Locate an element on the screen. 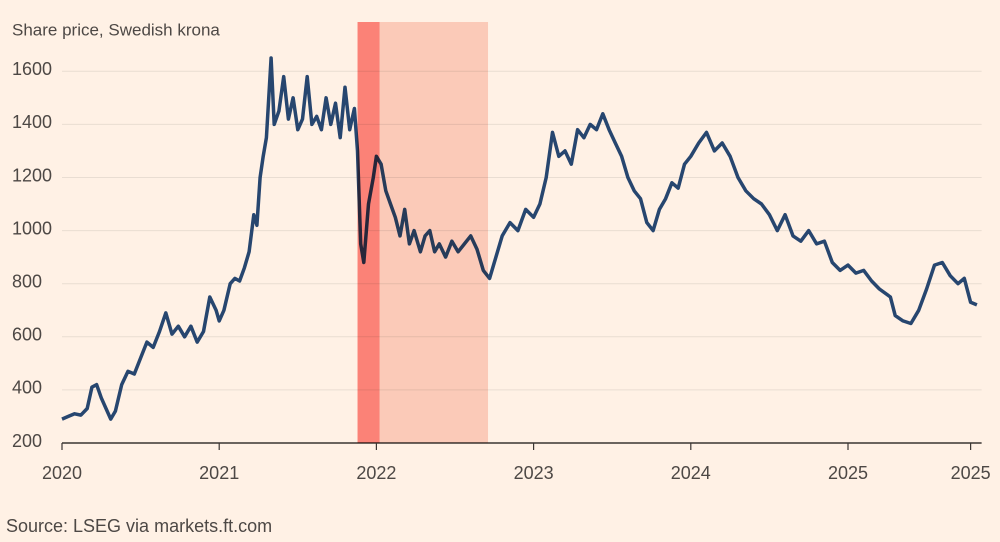 This screenshot has width=1000, height=542. y-tick-label: 1000 is located at coordinates (32, 228).